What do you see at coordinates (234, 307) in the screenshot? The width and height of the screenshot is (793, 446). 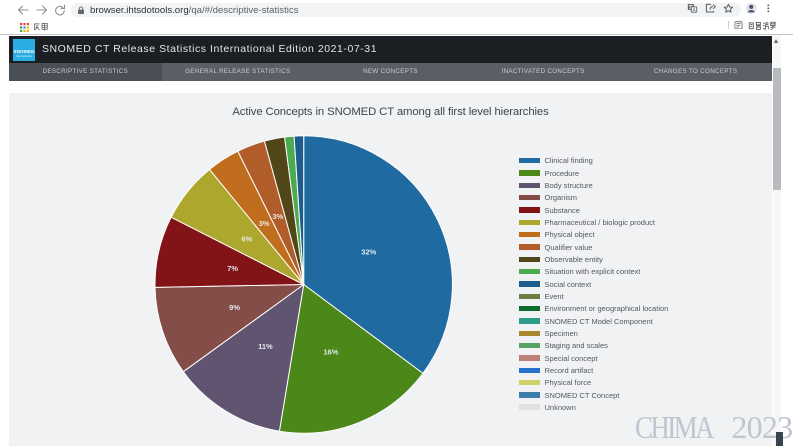 I see `svg-text: 9%` at bounding box center [234, 307].